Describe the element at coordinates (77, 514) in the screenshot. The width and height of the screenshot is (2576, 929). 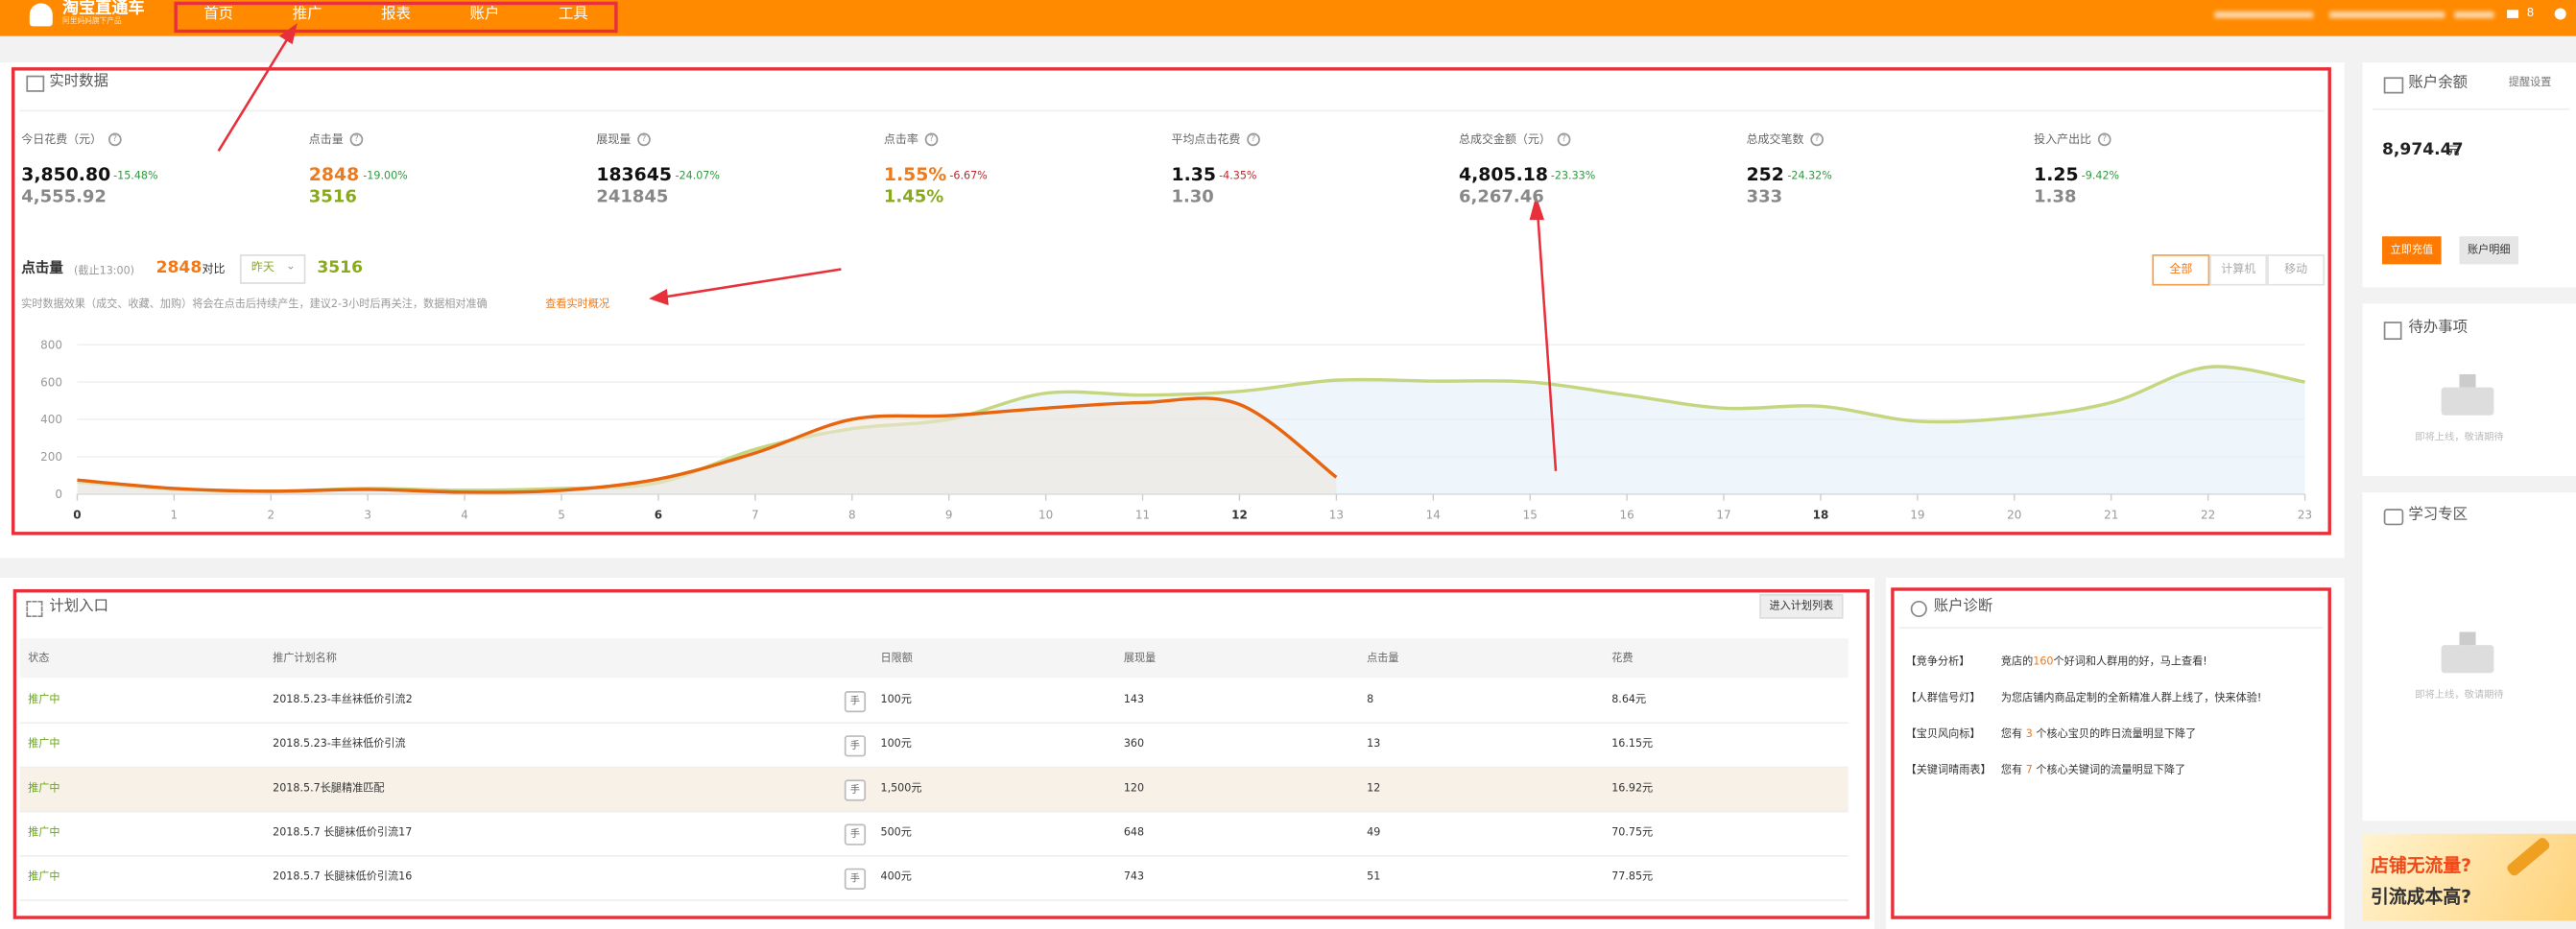
I see `x-tick-label: 0` at that location.